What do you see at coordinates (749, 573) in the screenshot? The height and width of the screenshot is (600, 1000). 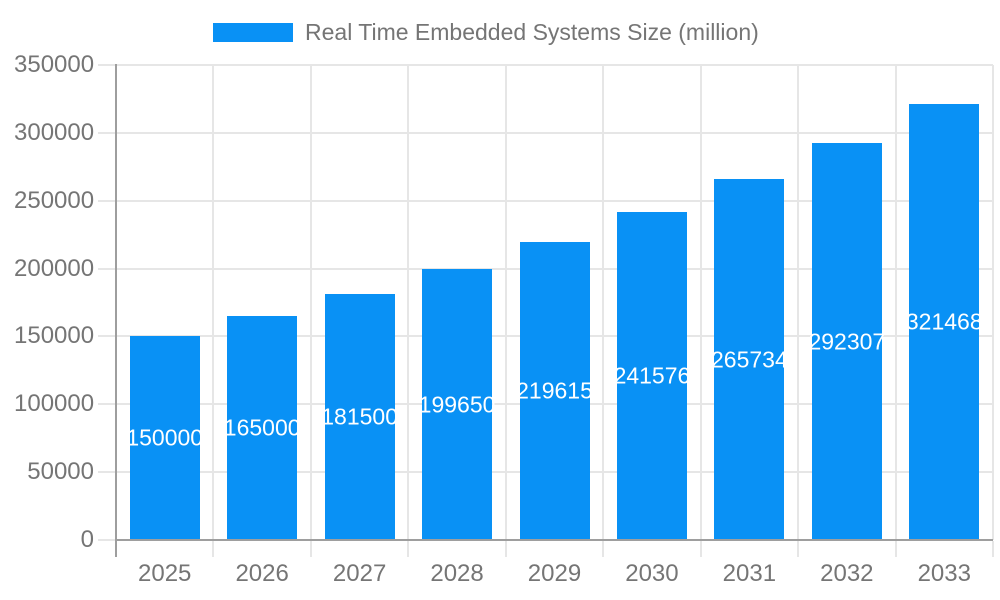 I see `x-axis-label: 2031` at bounding box center [749, 573].